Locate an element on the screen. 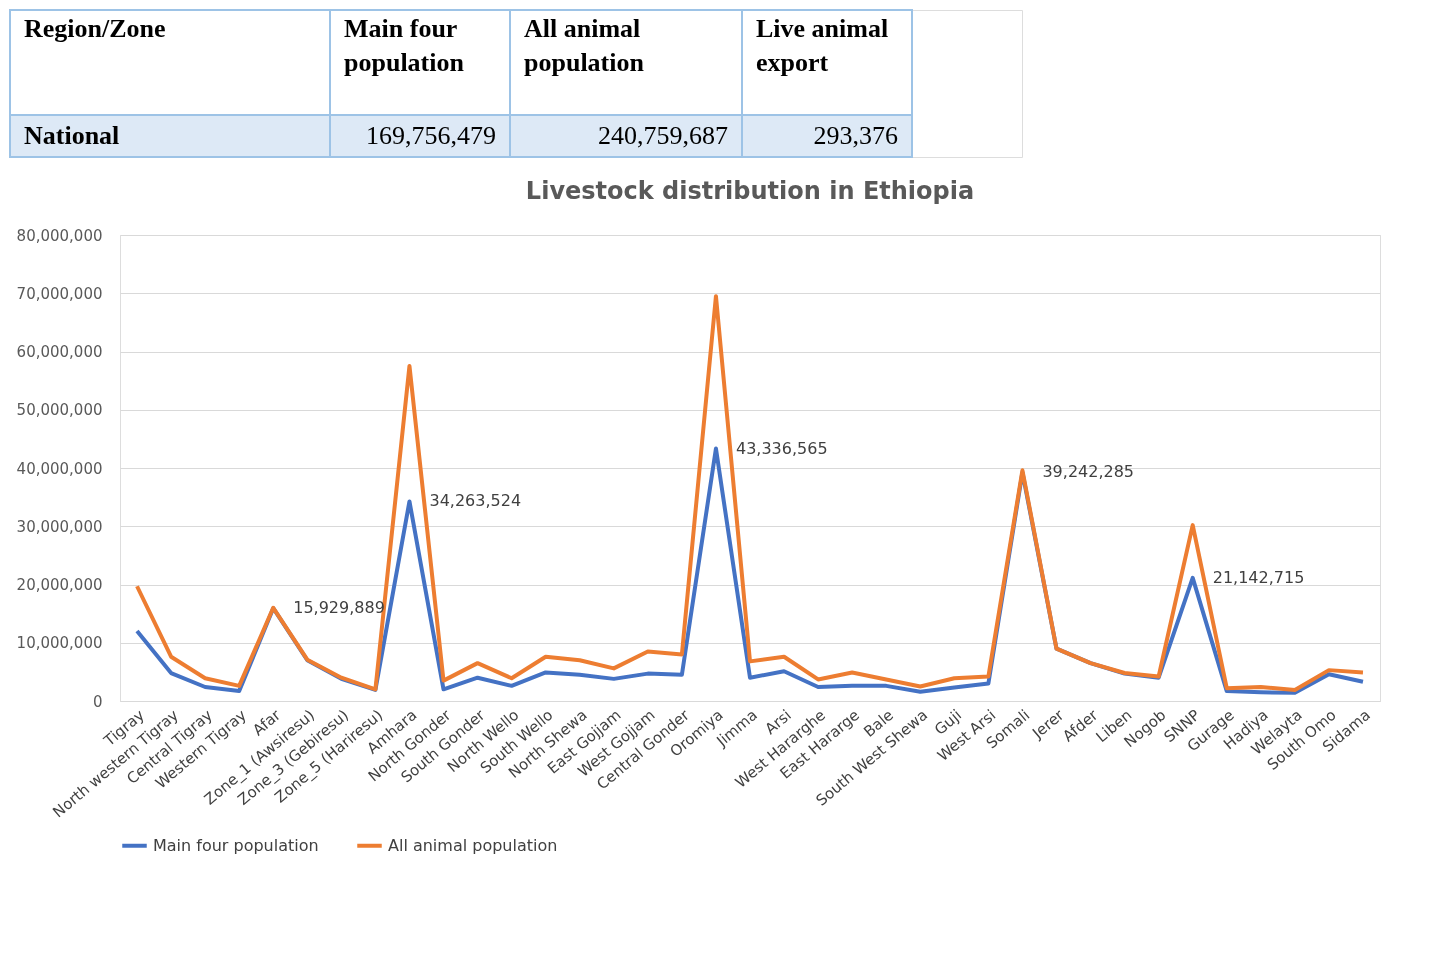  data-label: 21,142,715 is located at coordinates (1258, 577).